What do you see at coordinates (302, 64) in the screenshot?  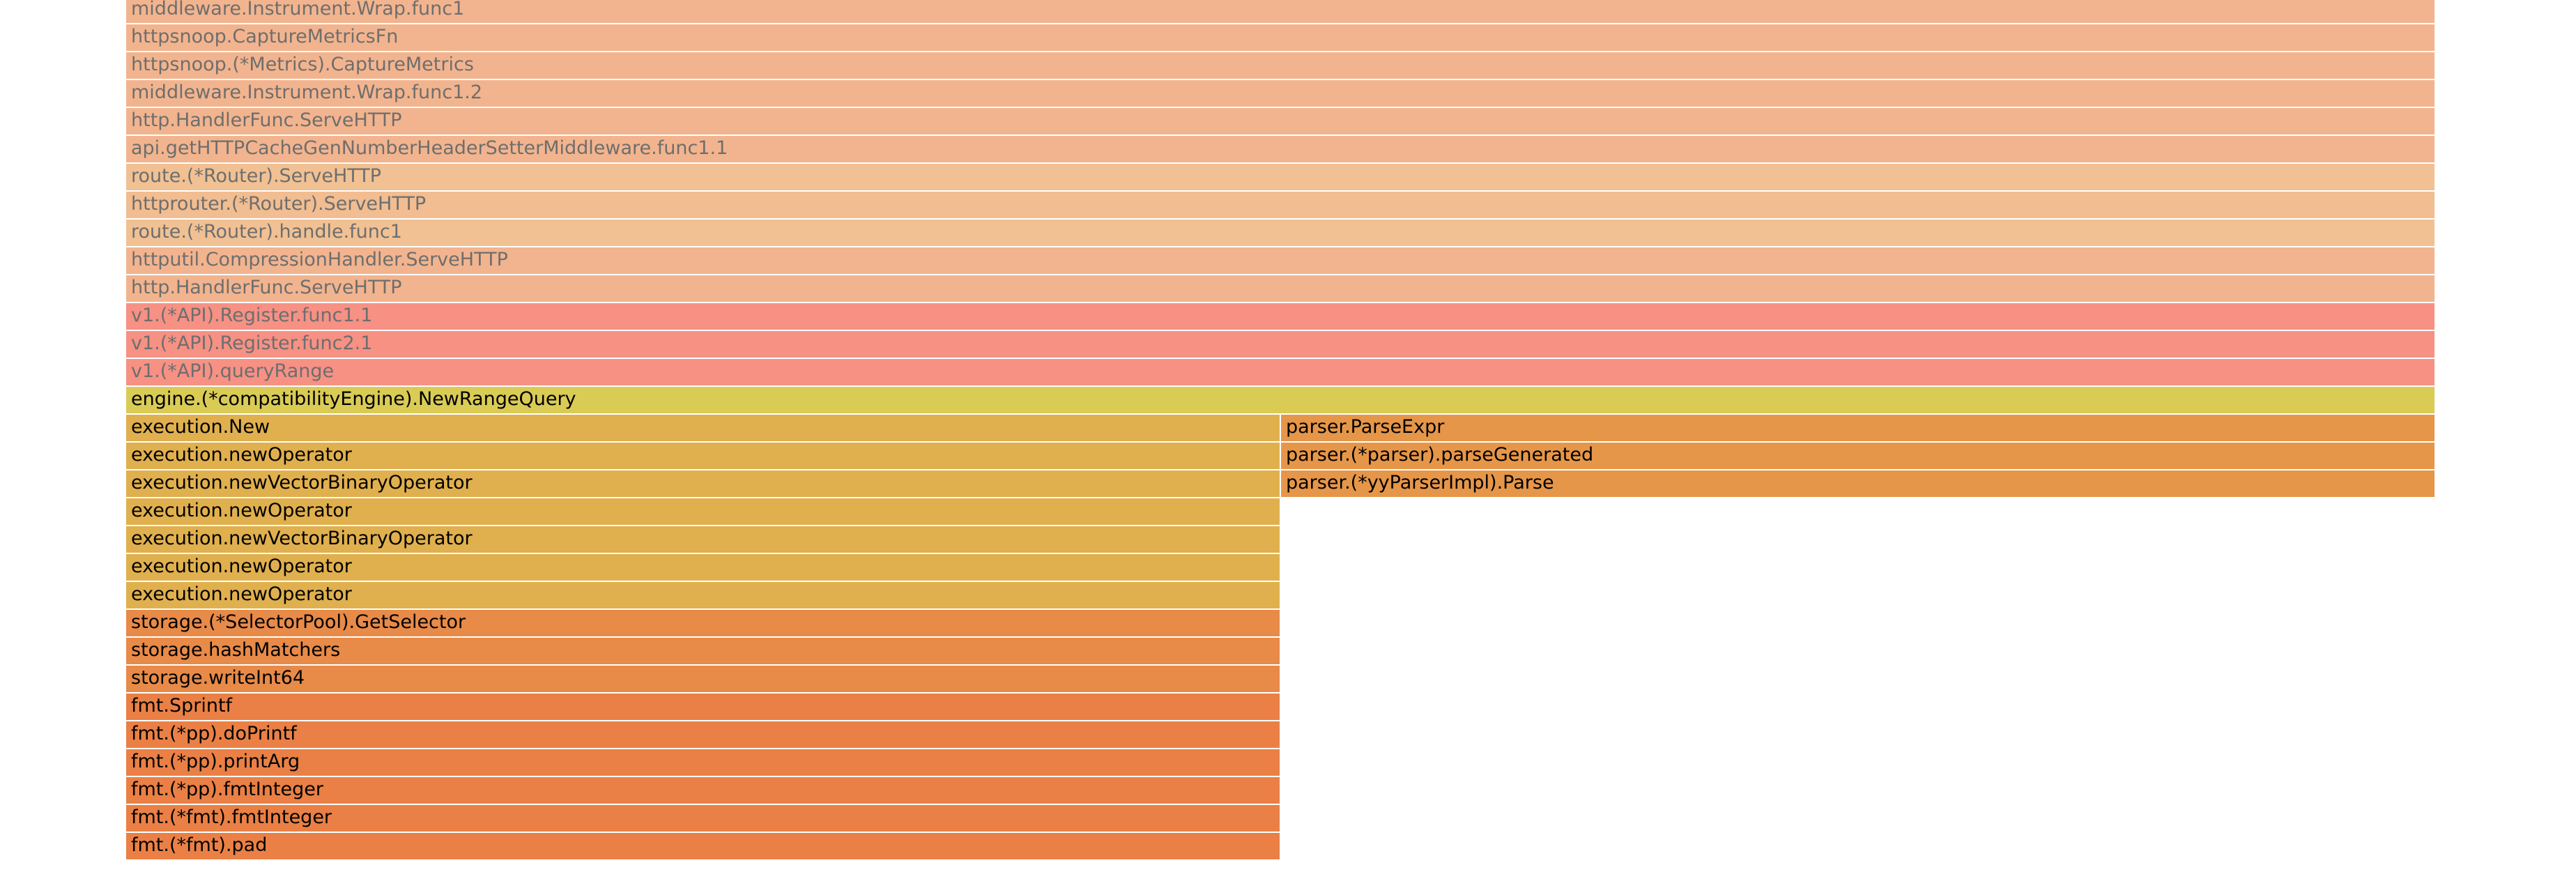 I see `flame-frame-label: httpsnoop.(*Metrics).CaptureMetrics` at bounding box center [302, 64].